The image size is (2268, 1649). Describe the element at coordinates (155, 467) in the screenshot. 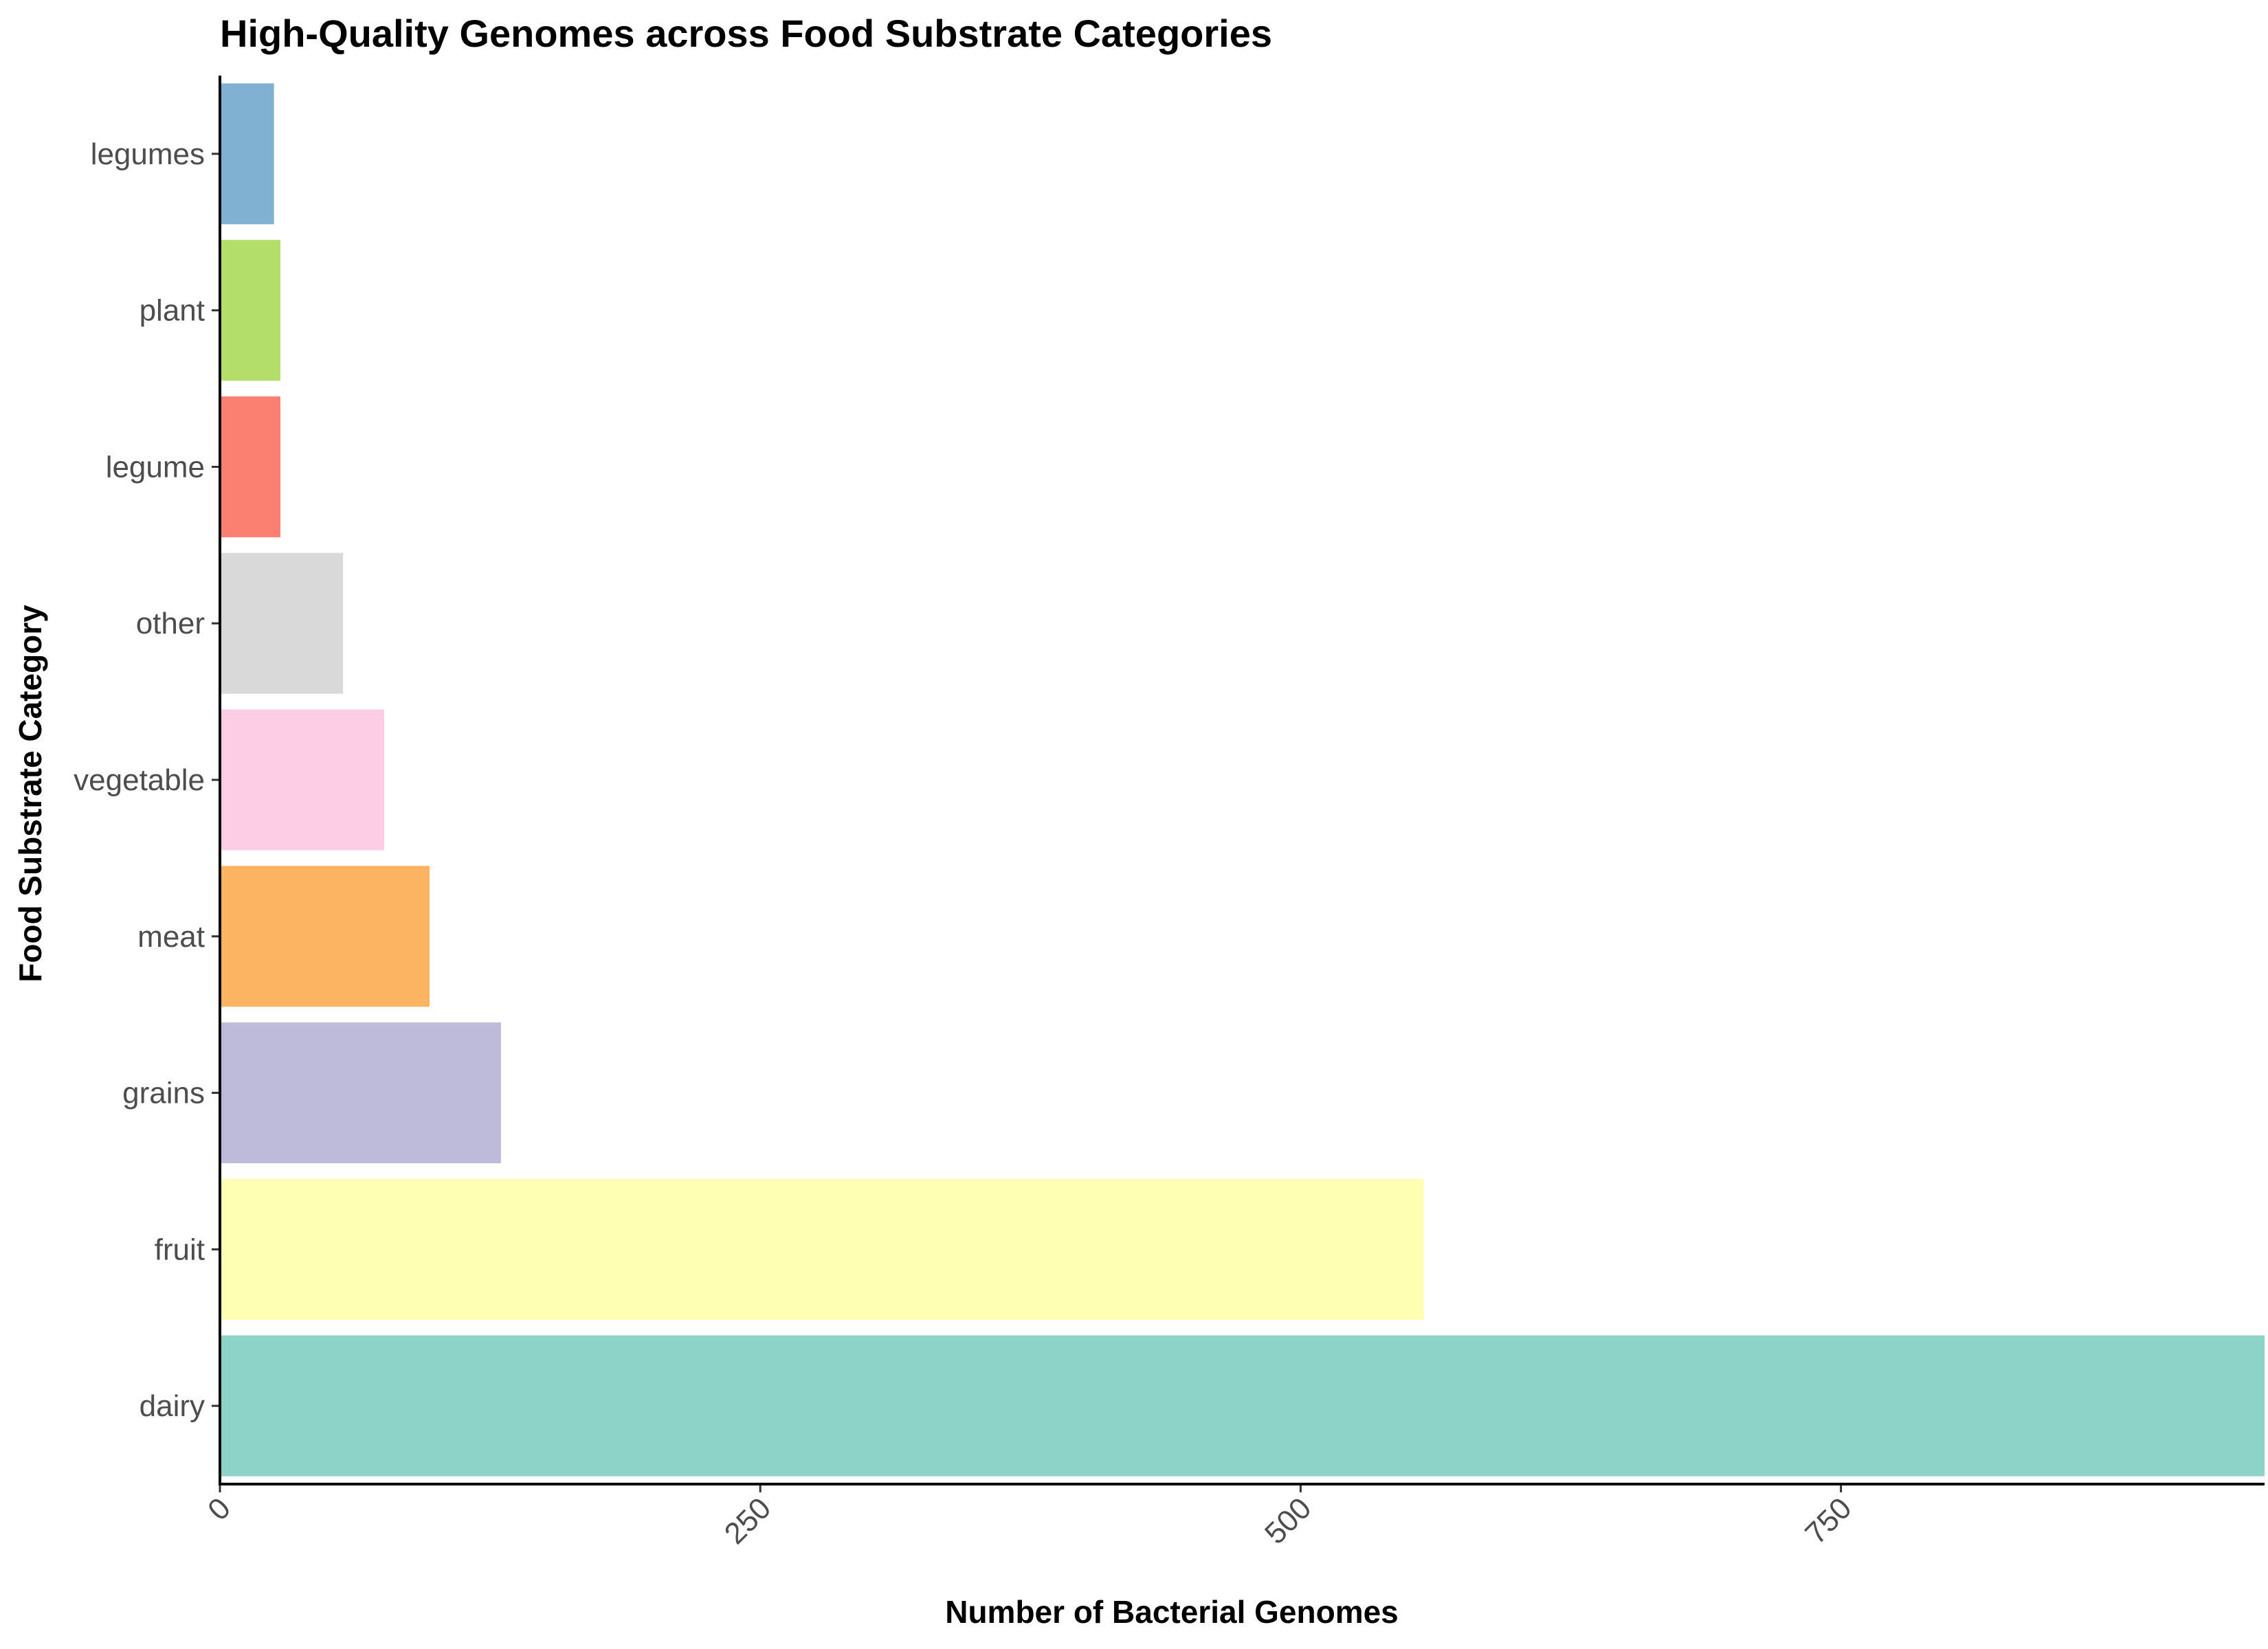

I see `y-tick-label: legume` at that location.